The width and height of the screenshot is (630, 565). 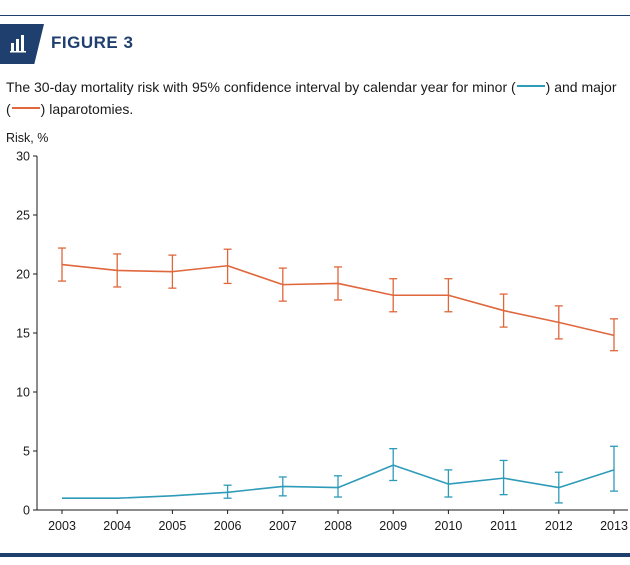 I want to click on x-tick-label: 2013, so click(x=614, y=526).